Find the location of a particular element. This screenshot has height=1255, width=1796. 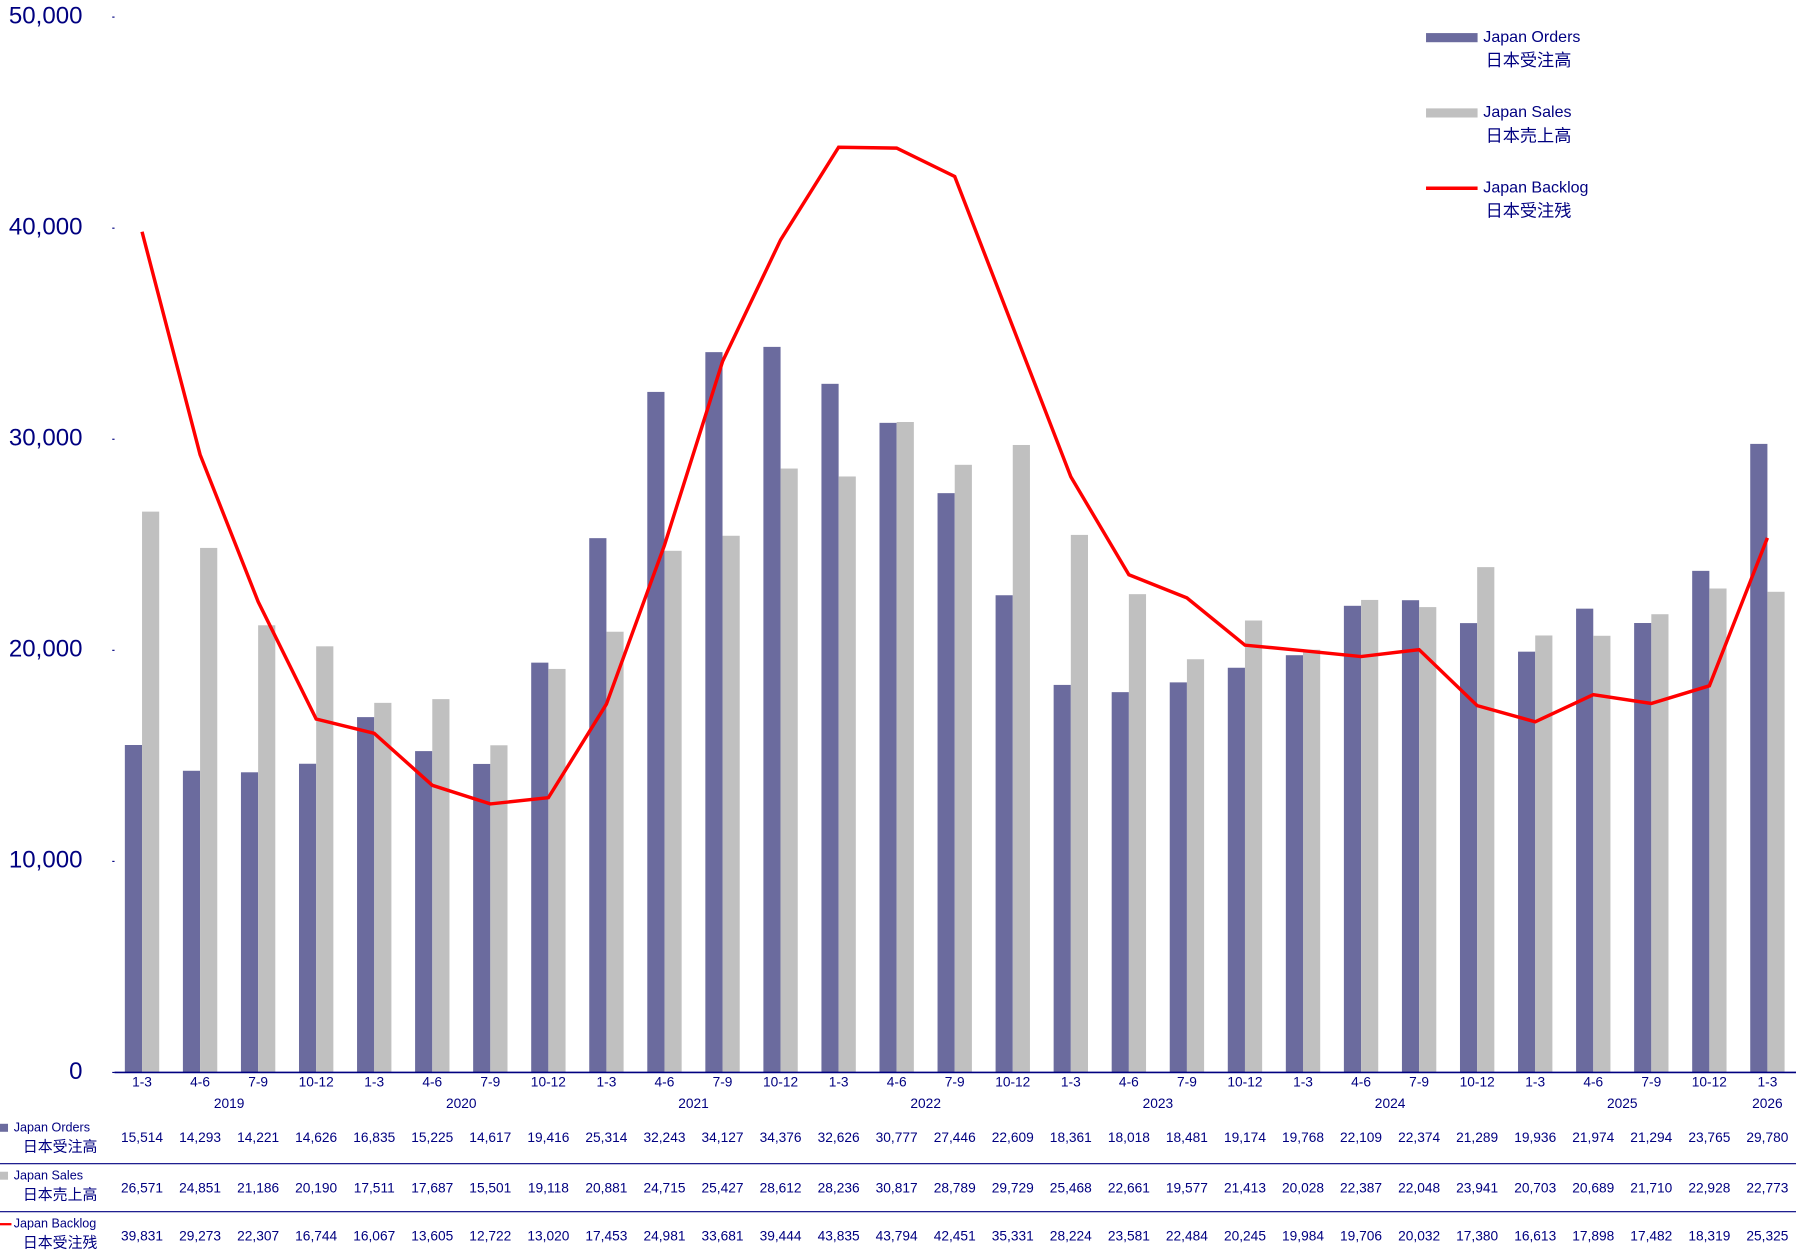

table-row-label: Japan Backlog is located at coordinates (55, 1224).